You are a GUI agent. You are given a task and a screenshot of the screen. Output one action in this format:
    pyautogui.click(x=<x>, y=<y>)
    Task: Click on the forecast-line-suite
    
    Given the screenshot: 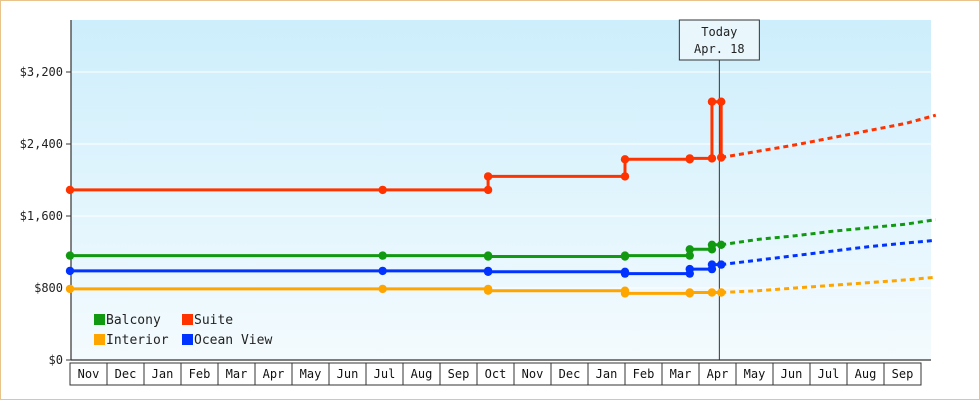 What is the action you would take?
    pyautogui.click(x=828, y=136)
    